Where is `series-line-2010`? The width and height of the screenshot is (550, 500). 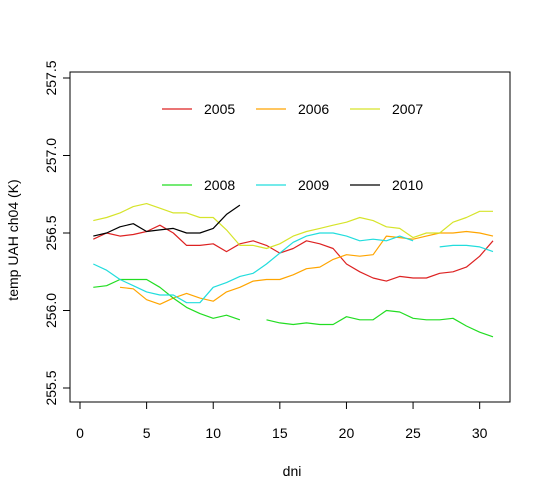
series-line-2010 is located at coordinates (167, 220).